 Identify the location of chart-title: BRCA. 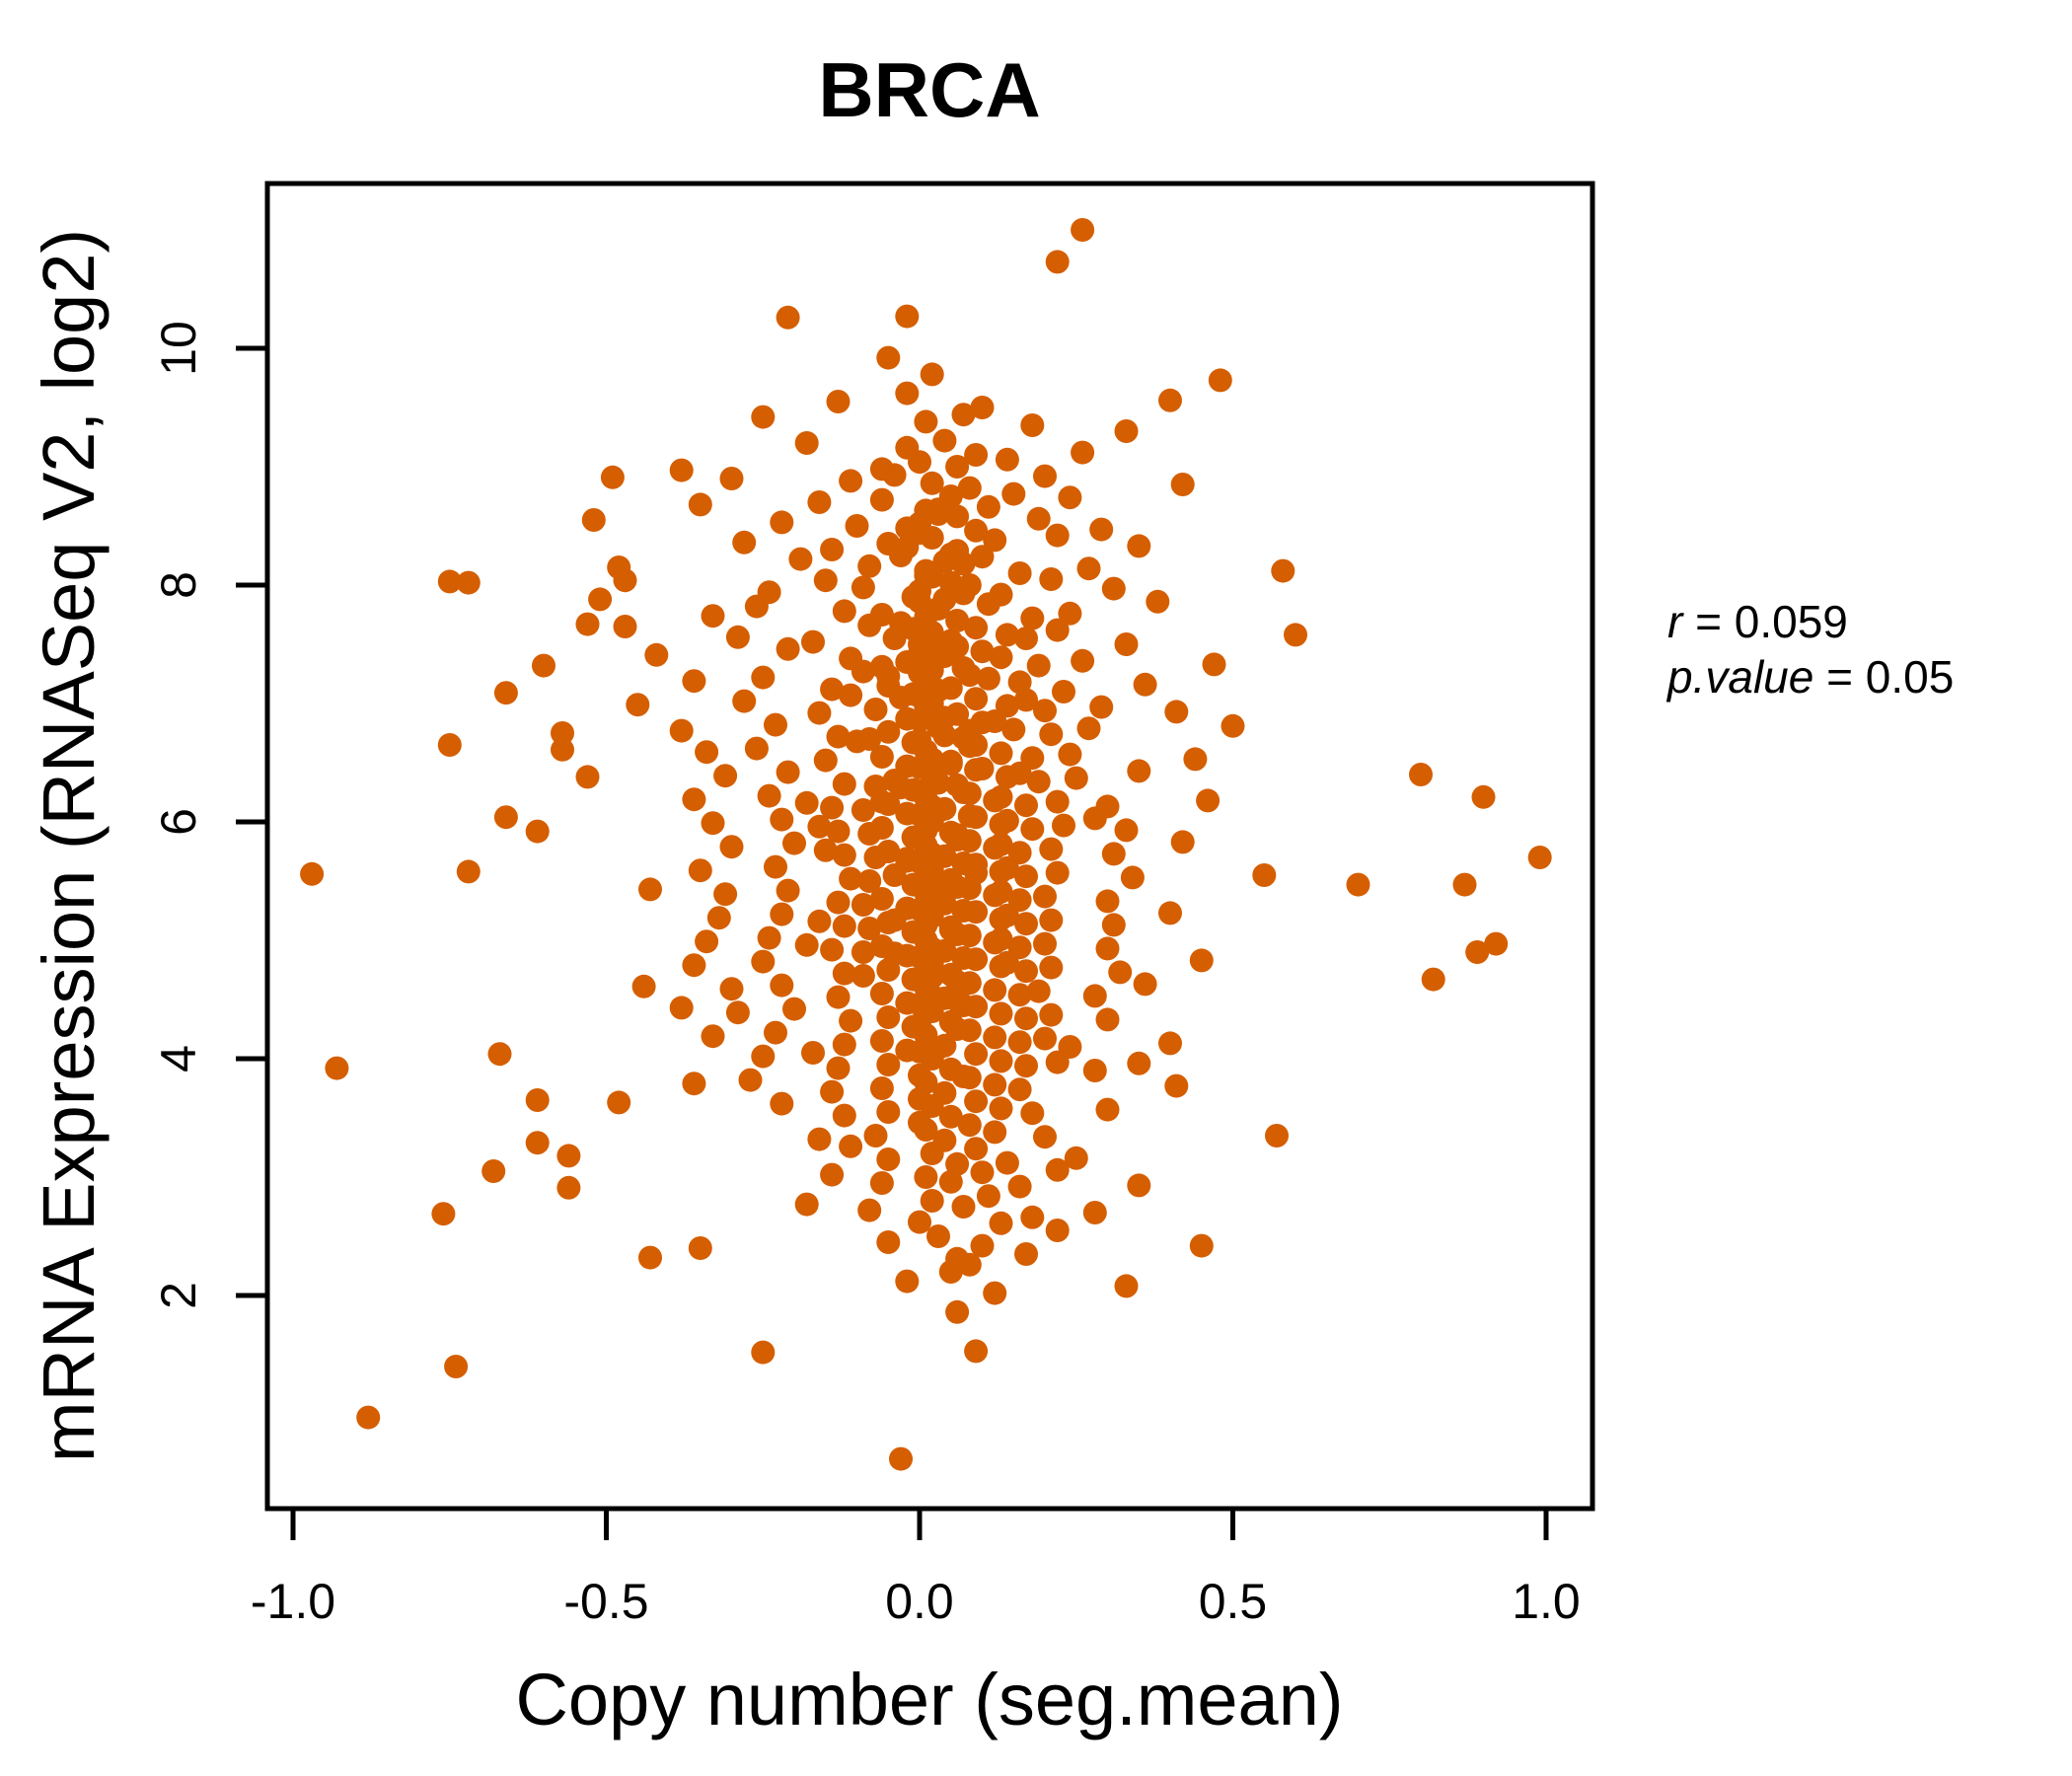
(929, 90).